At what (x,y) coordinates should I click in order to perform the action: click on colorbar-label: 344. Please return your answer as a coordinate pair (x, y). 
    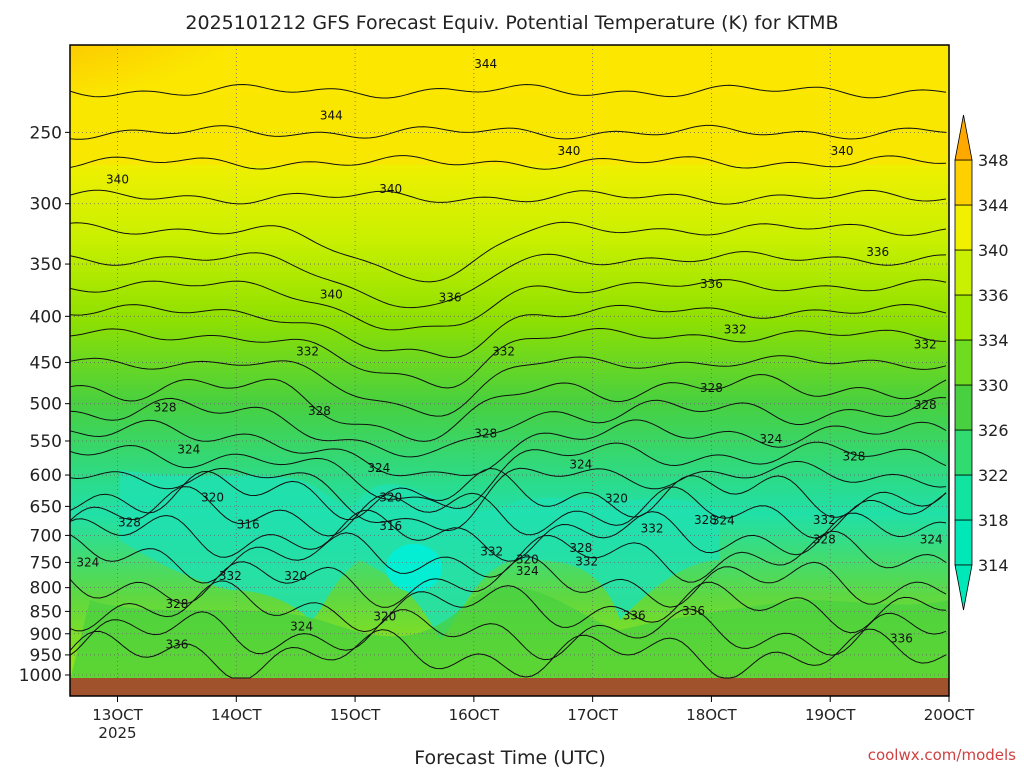
    Looking at the image, I should click on (993, 205).